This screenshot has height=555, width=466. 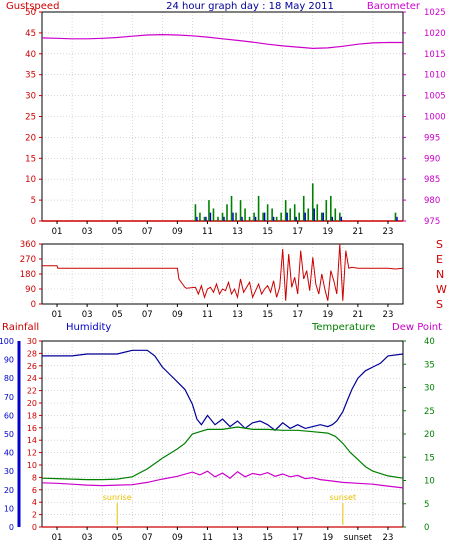 What do you see at coordinates (20, 327) in the screenshot?
I see `rainfall-legend: Rainfall` at bounding box center [20, 327].